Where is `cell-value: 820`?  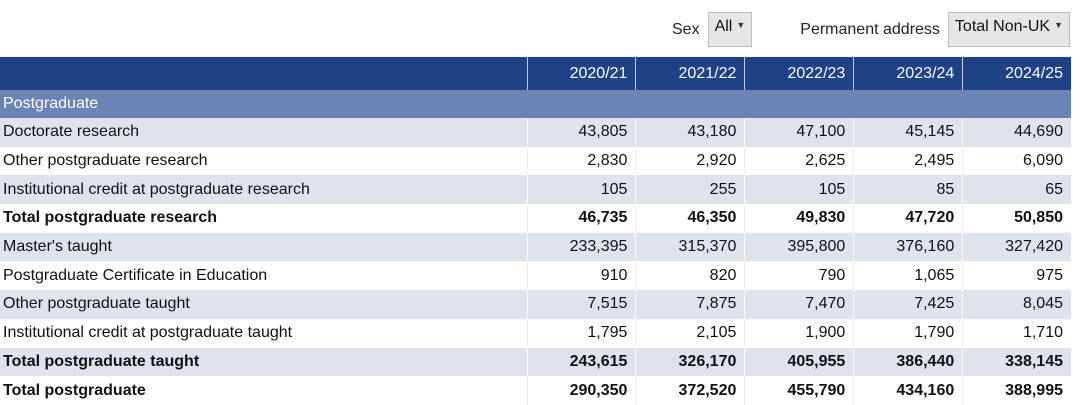 cell-value: 820 is located at coordinates (690, 276).